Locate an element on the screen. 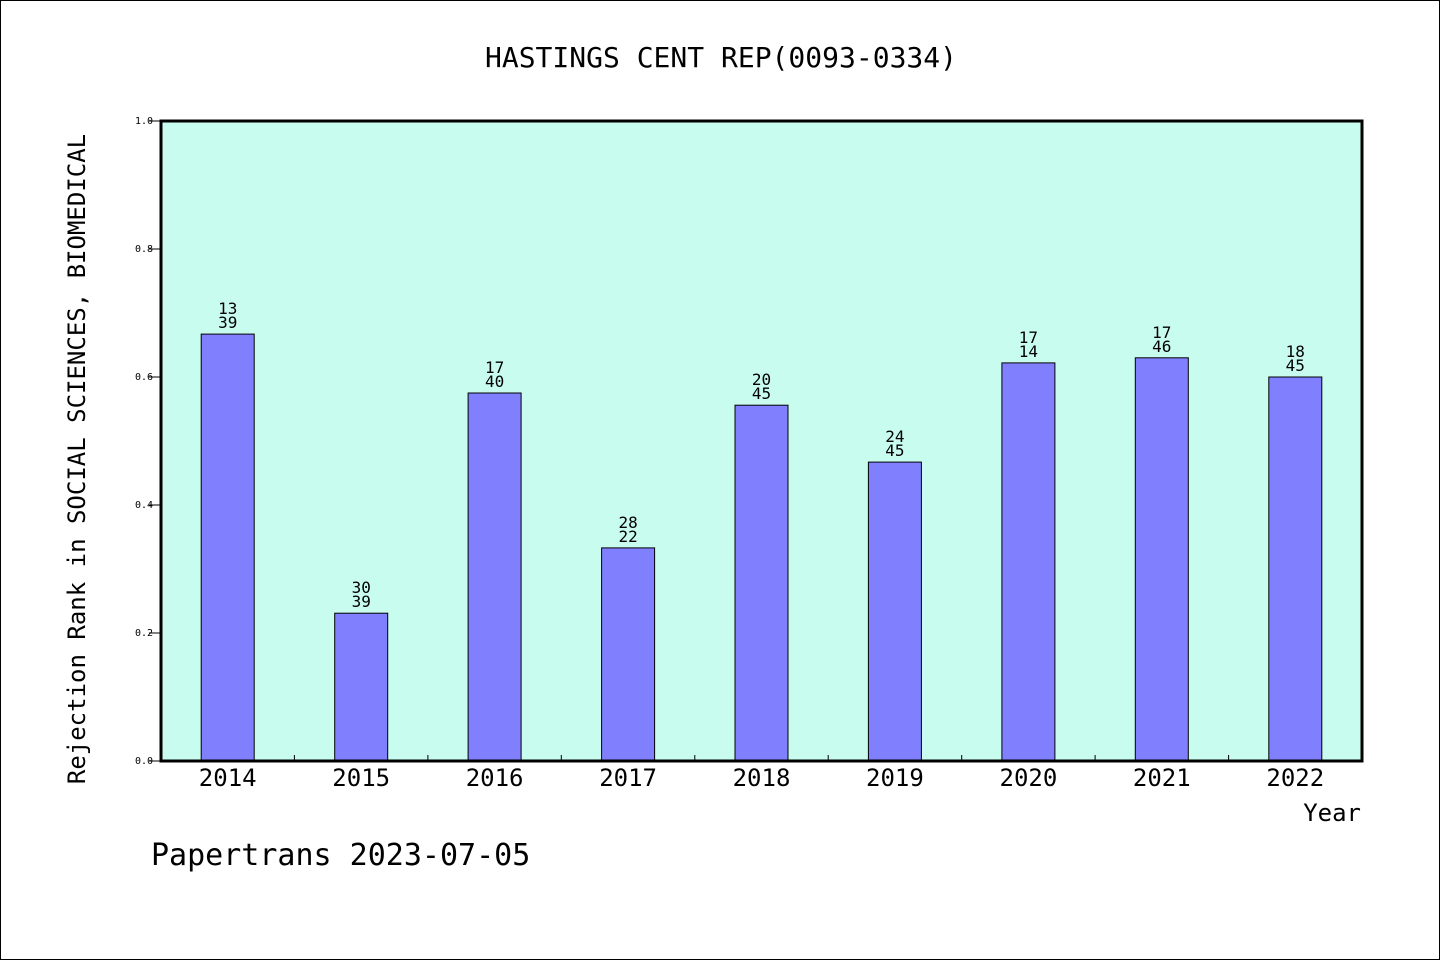  y-tick-label-0.0: 0.0 is located at coordinates (144, 761).